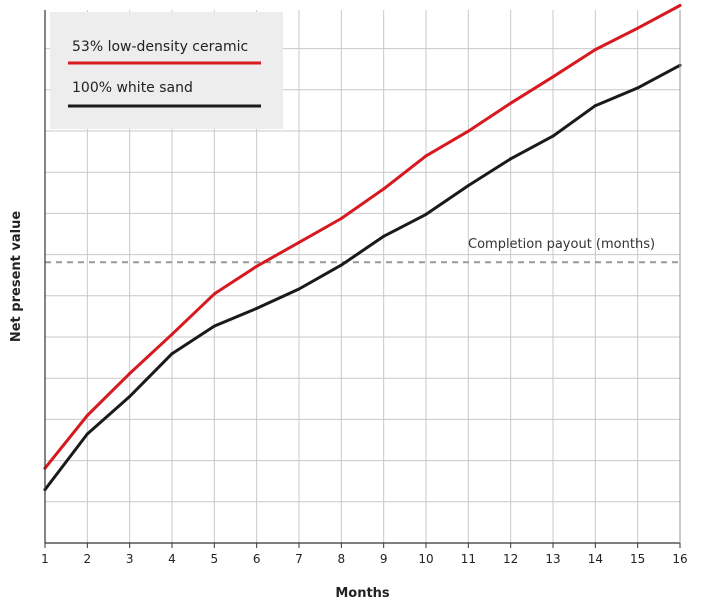 The width and height of the screenshot is (701, 607). Describe the element at coordinates (384, 559) in the screenshot. I see `x-tick-label: 9` at that location.